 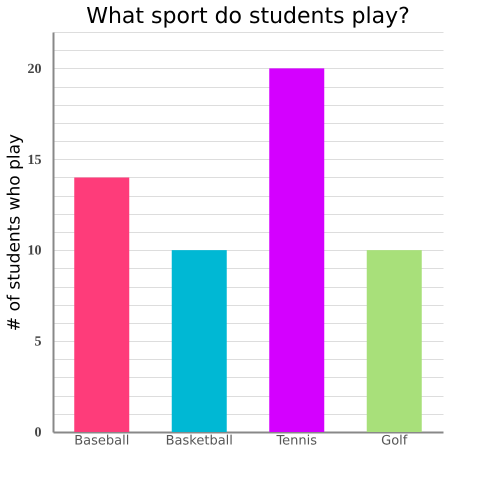 What do you see at coordinates (394, 441) in the screenshot?
I see `x-tick-label: Golf` at bounding box center [394, 441].